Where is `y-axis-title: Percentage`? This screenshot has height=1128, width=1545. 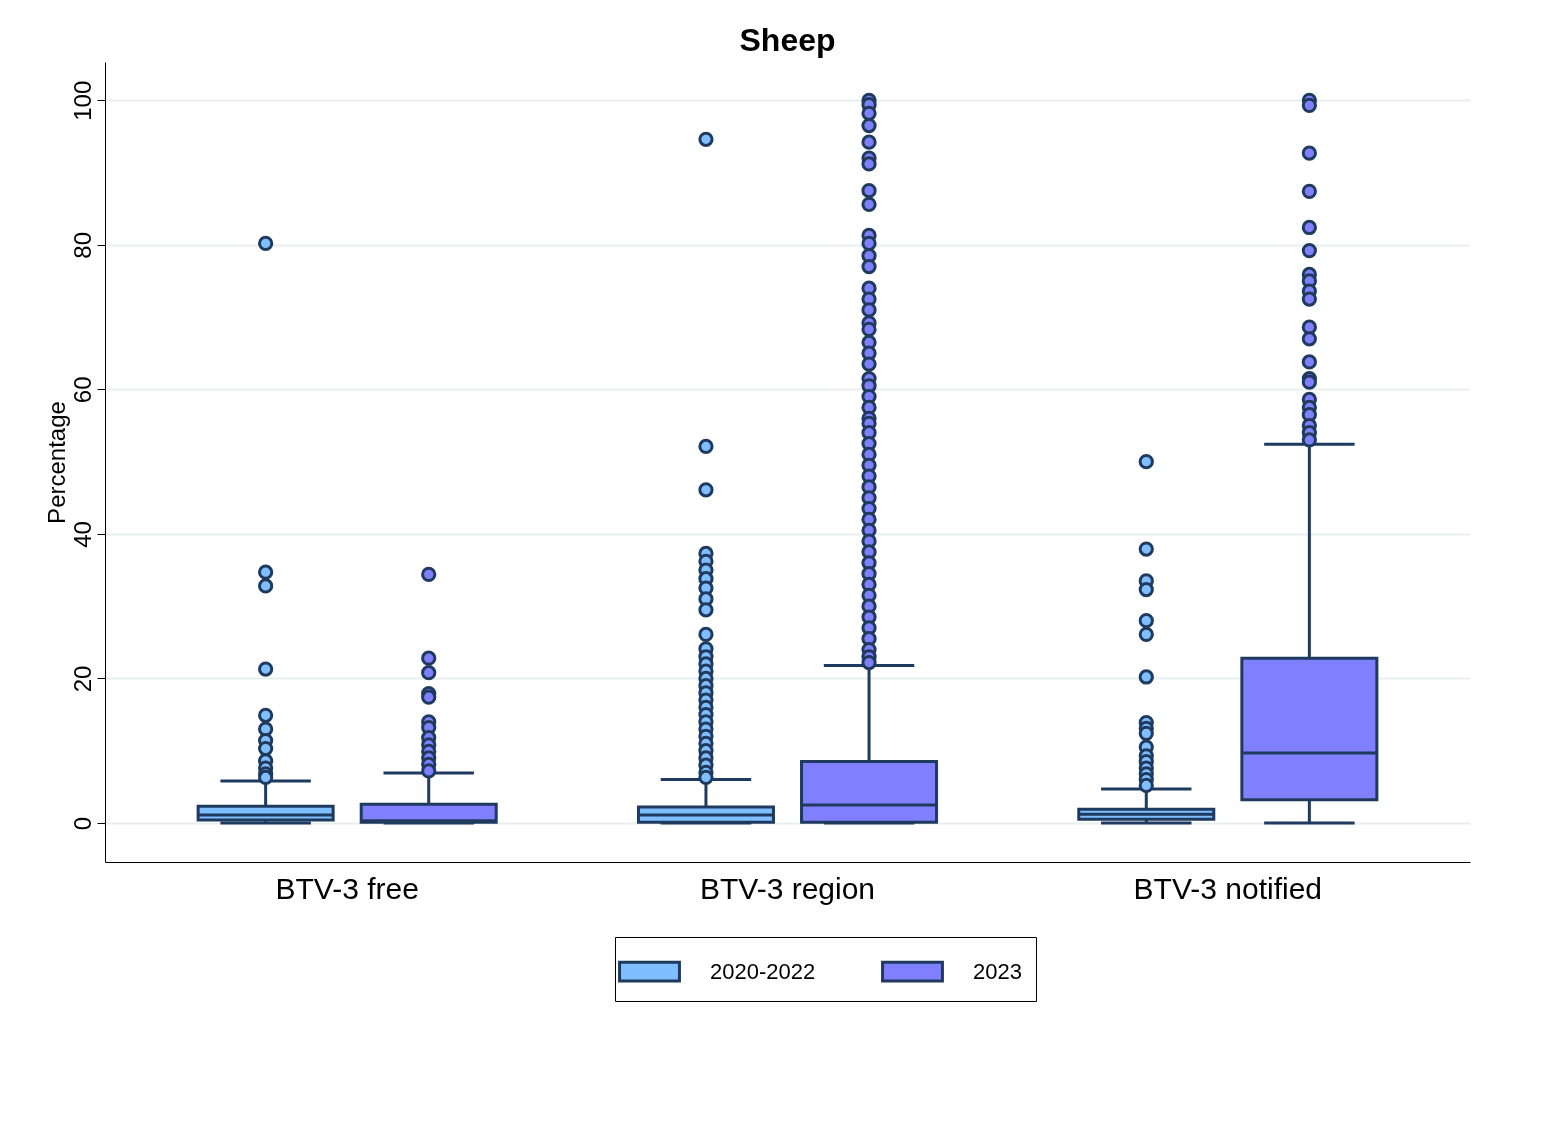 y-axis-title: Percentage is located at coordinates (56, 462).